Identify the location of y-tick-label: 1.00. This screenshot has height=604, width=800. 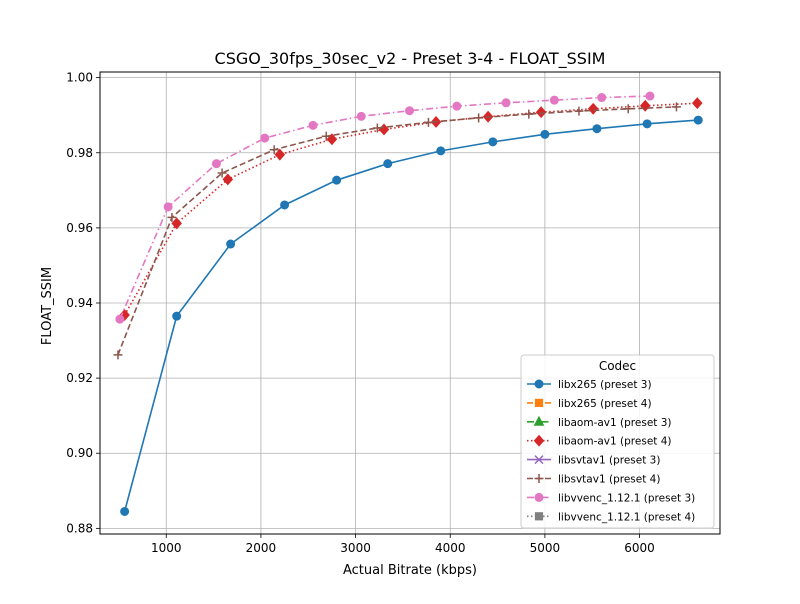
(79, 78).